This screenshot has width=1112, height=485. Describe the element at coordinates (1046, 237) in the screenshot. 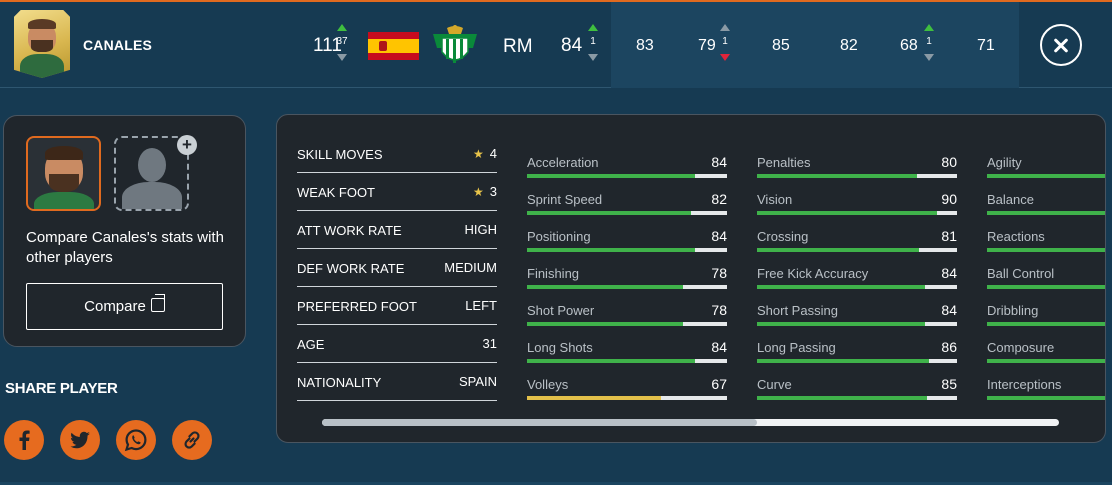

I see `attribute-row: Reactions` at that location.